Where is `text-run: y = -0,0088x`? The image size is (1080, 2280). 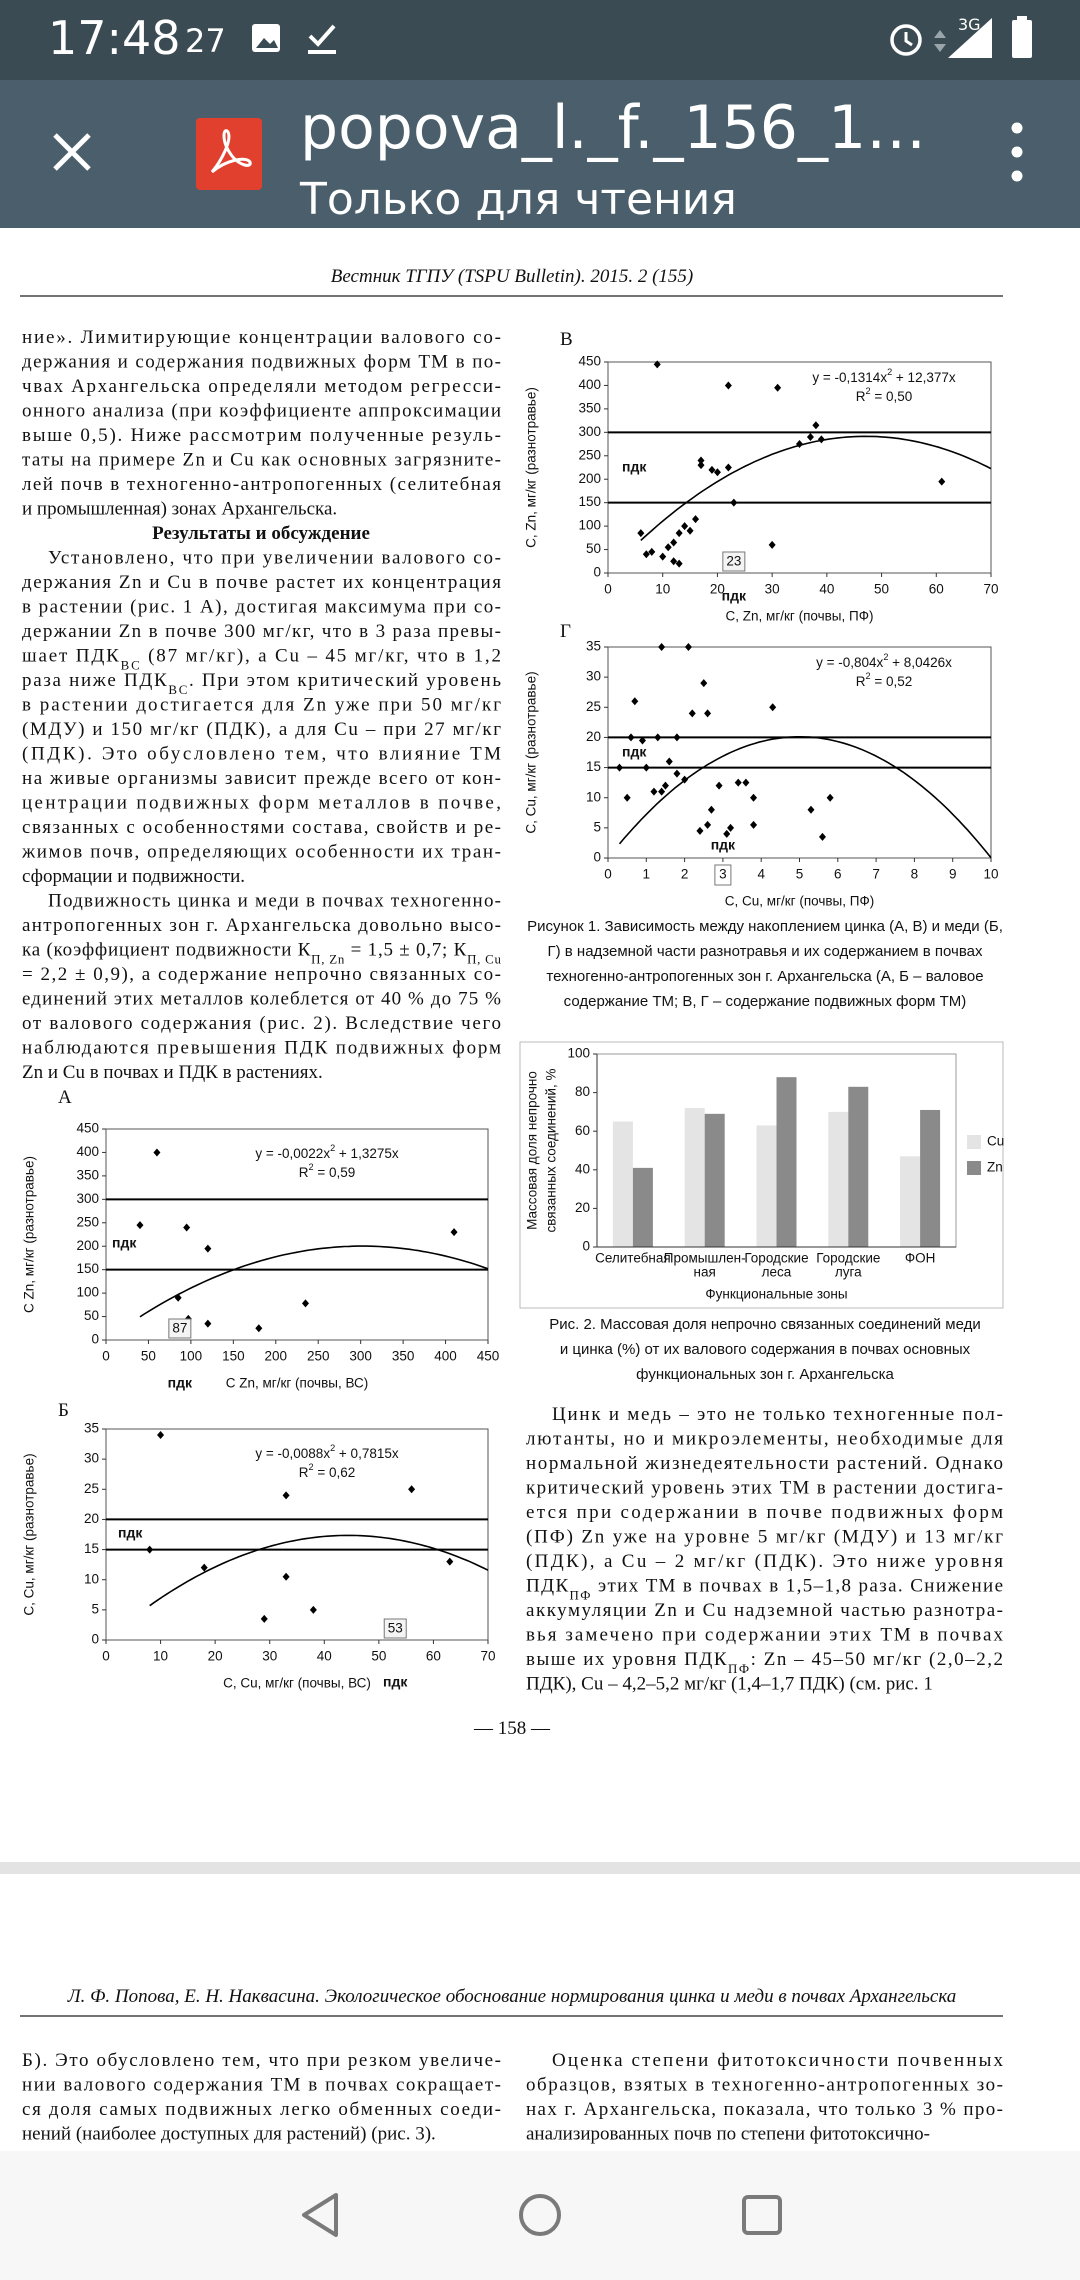
text-run: y = -0,0088x is located at coordinates (292, 1453).